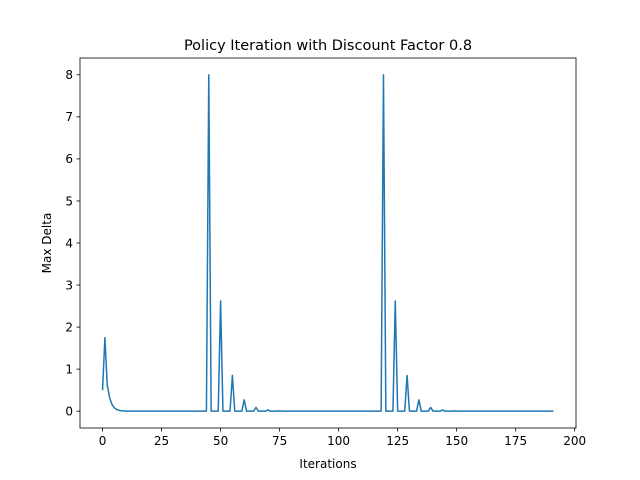  I want to click on y-tick-label: 7, so click(69, 117).